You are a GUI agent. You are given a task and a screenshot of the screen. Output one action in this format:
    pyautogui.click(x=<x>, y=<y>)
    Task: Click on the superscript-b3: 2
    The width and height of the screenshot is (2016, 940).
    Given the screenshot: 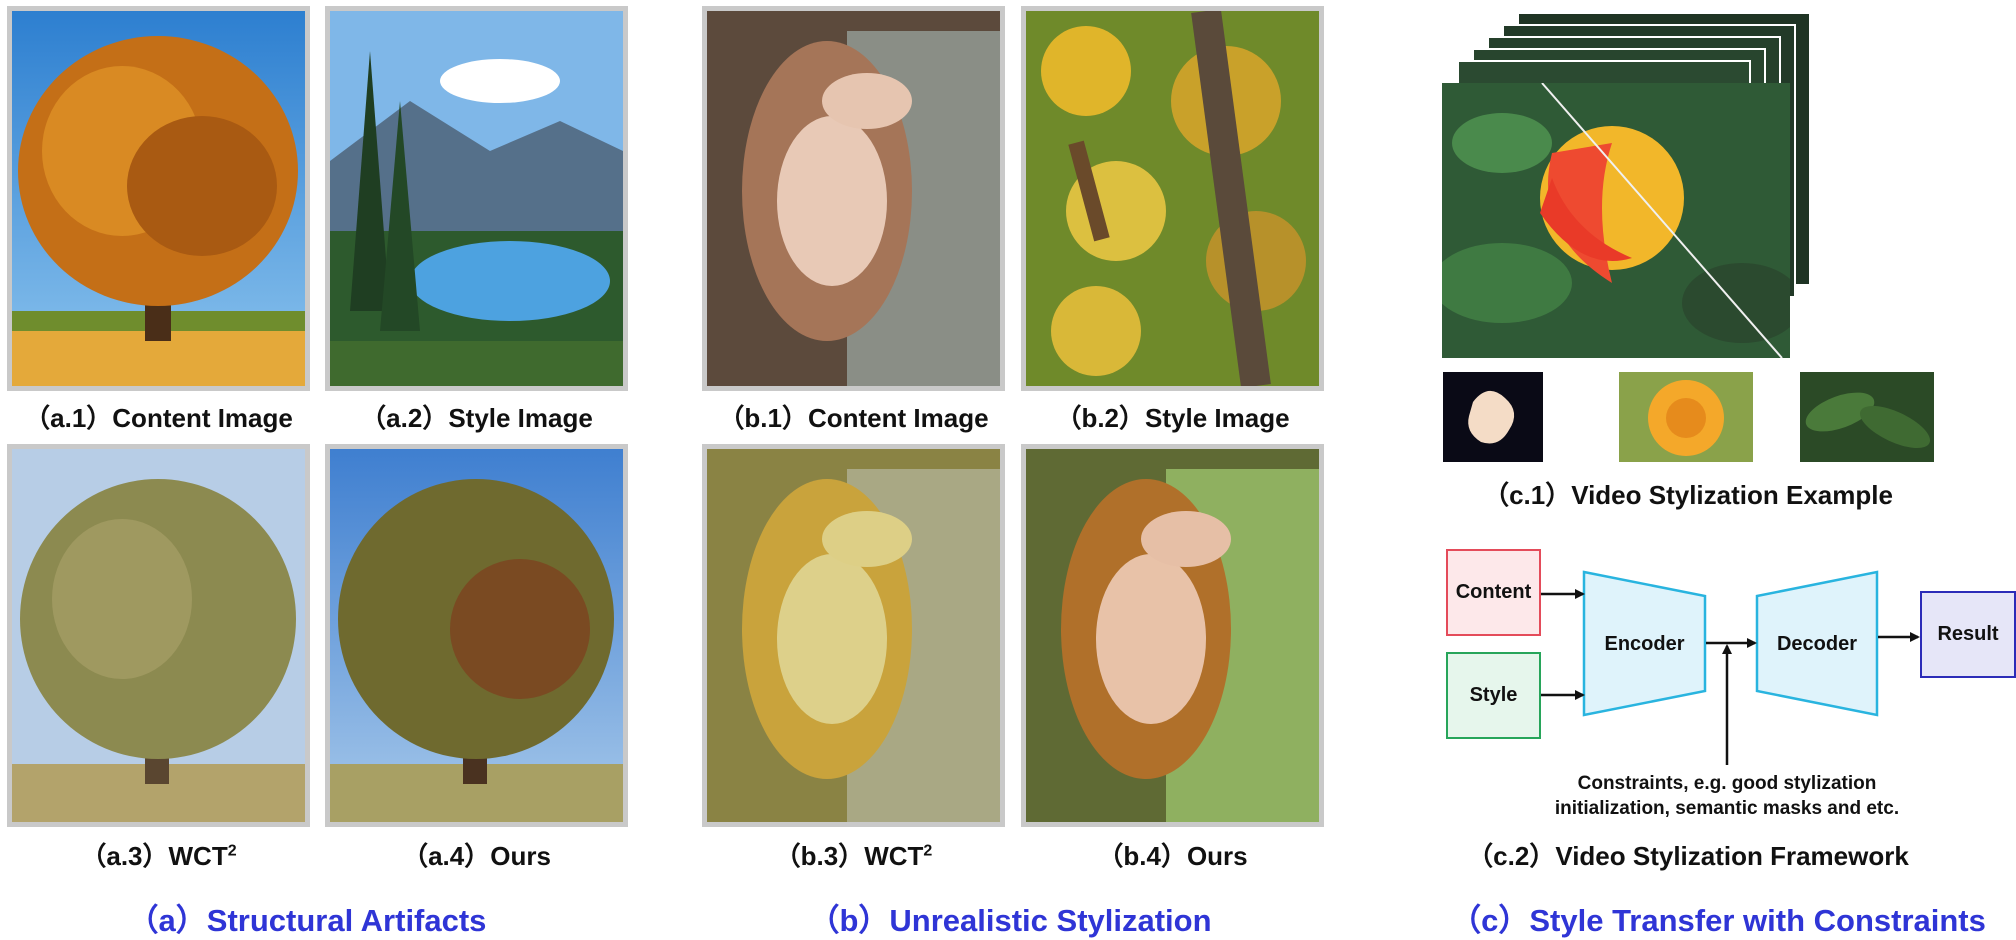 What is the action you would take?
    pyautogui.click(x=928, y=851)
    